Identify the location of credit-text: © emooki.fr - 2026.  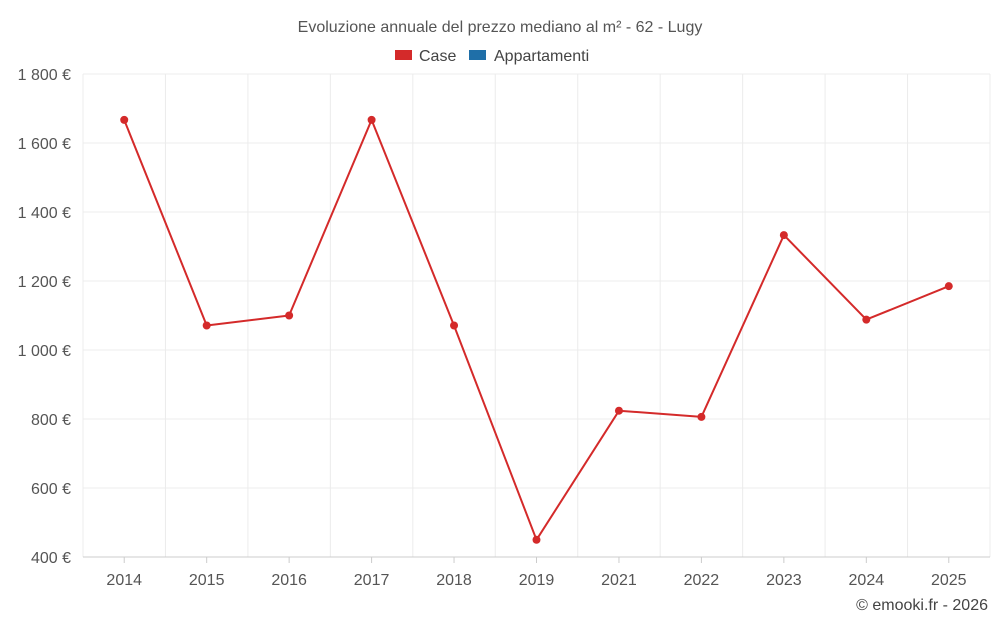
(922, 605).